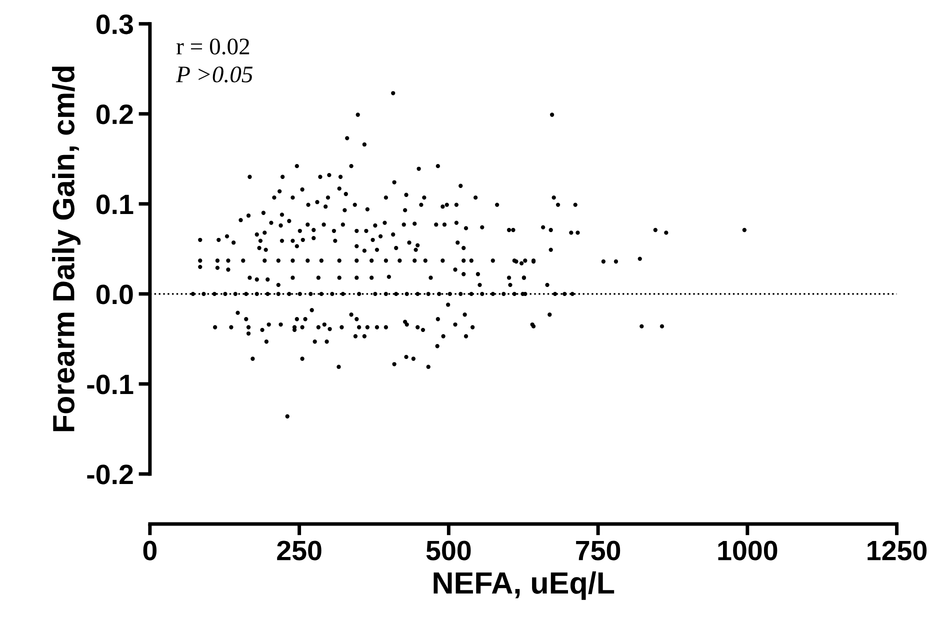 This screenshot has height=644, width=943. Describe the element at coordinates (115, 204) in the screenshot. I see `y-tick-label: 0.1` at that location.